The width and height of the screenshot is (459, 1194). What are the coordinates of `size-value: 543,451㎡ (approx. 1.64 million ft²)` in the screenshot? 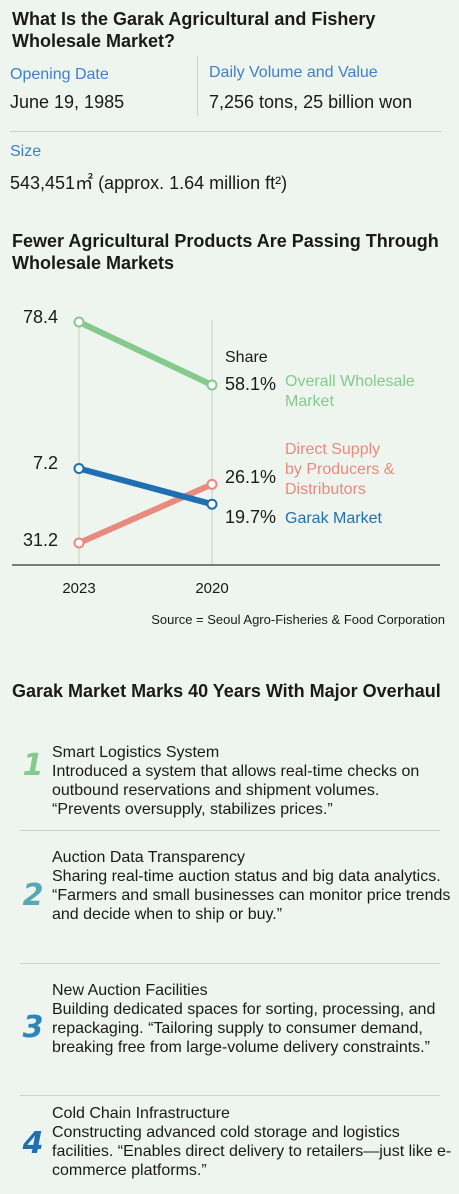 It's located at (149, 183).